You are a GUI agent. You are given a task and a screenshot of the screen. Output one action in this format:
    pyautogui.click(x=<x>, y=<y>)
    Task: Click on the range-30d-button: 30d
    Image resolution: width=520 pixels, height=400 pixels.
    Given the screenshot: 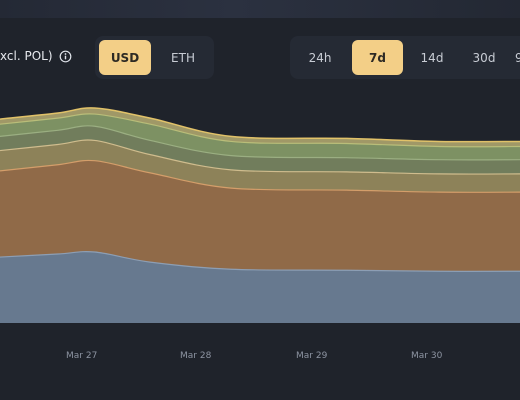 What is the action you would take?
    pyautogui.click(x=484, y=57)
    